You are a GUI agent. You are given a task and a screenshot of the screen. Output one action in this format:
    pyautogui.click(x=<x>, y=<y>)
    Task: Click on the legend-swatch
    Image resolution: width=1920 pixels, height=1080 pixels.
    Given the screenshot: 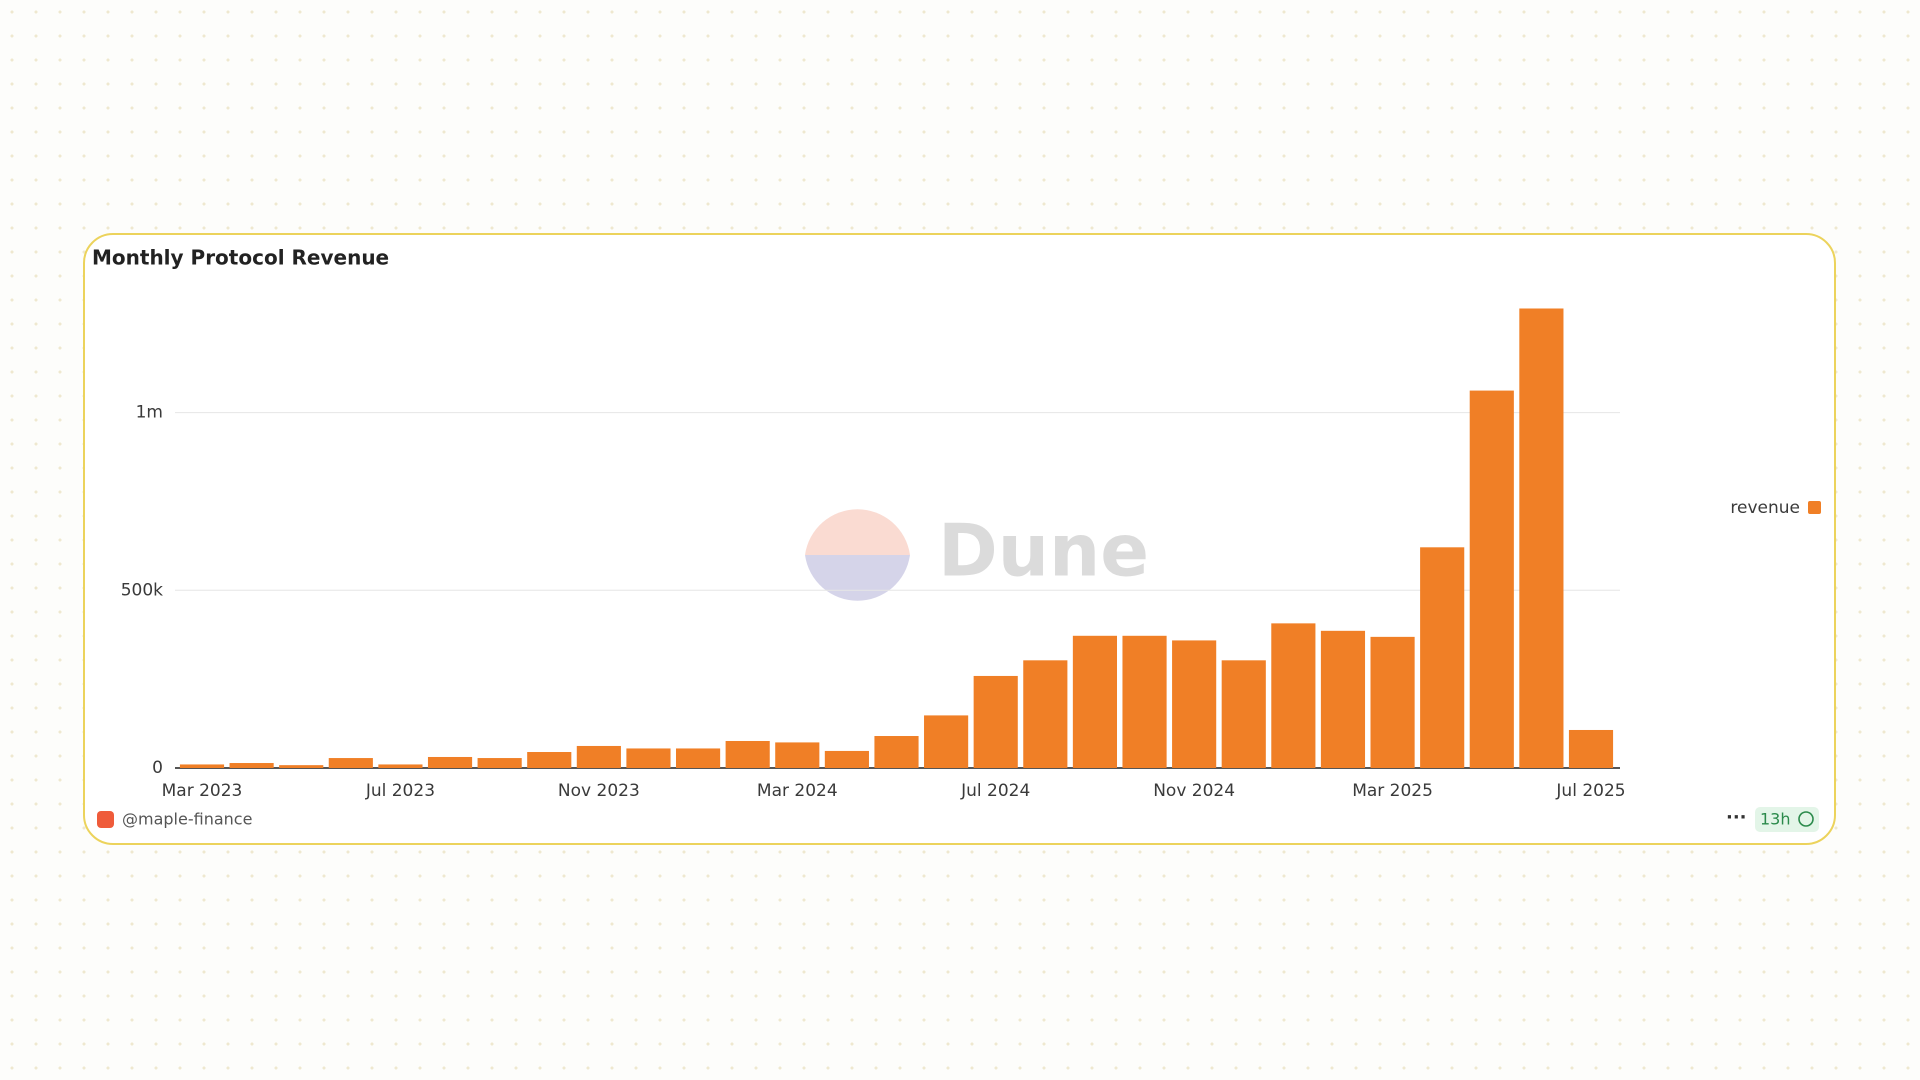 What is the action you would take?
    pyautogui.click(x=1814, y=507)
    